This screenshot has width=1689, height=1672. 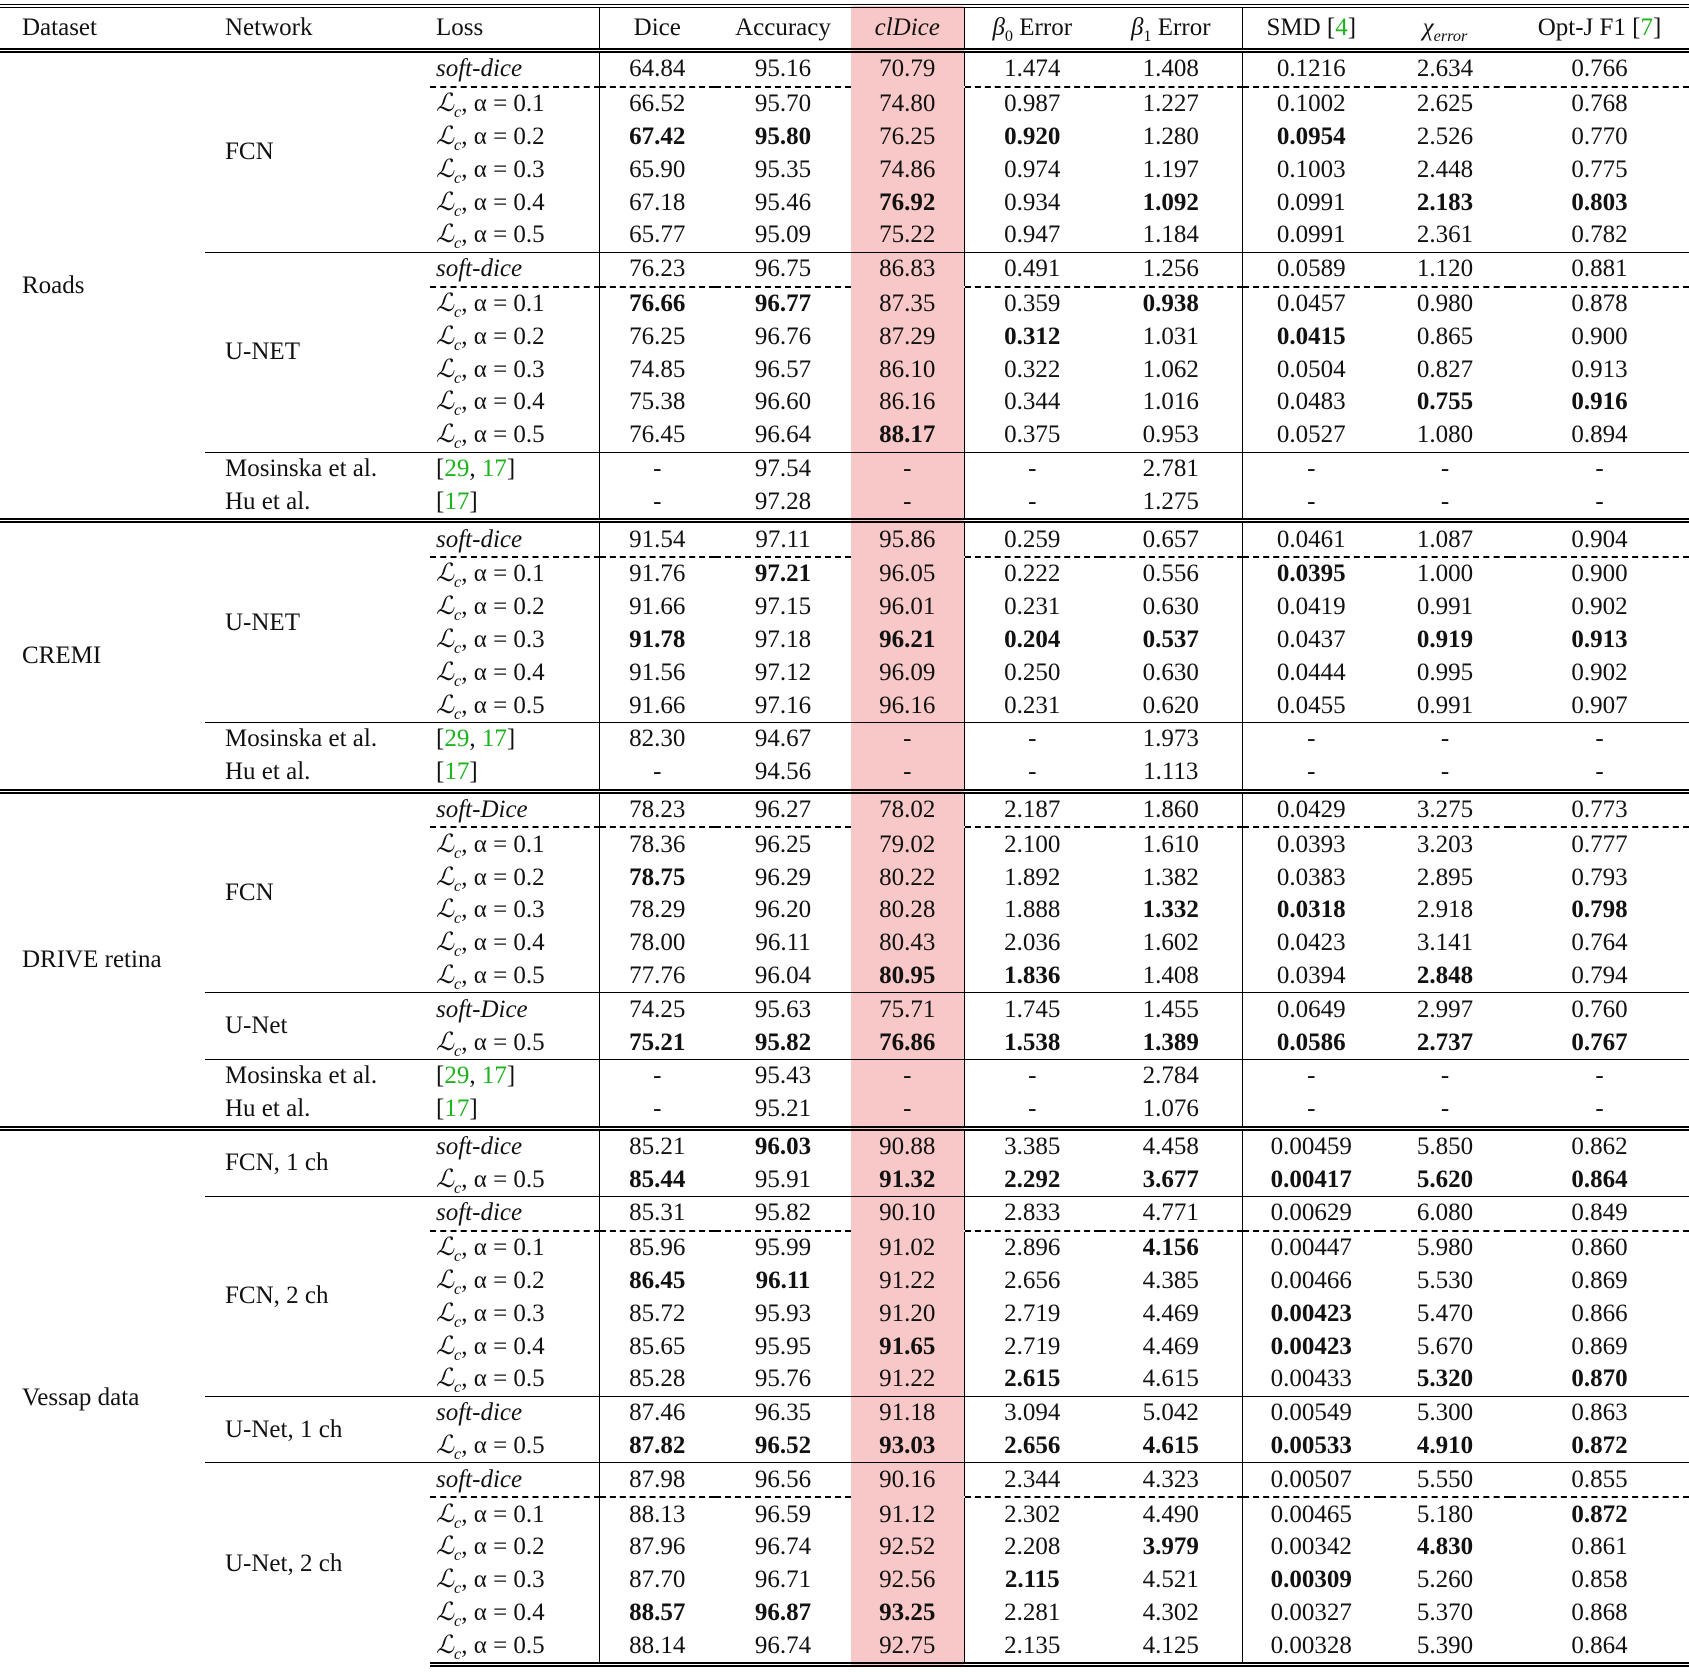 What do you see at coordinates (908, 607) in the screenshot?
I see `metric-cldice: 96.01` at bounding box center [908, 607].